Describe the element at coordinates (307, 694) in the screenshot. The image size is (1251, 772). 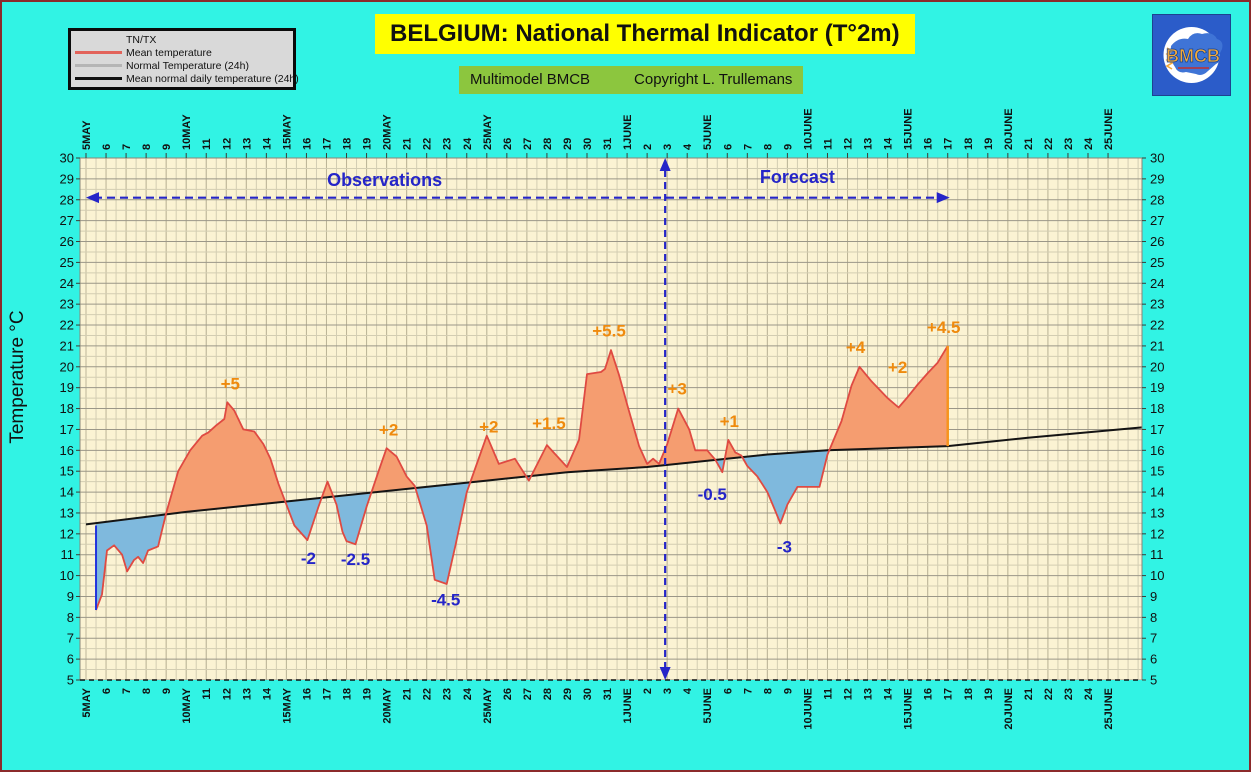
I see `x-axis-label-bottom: 16` at that location.